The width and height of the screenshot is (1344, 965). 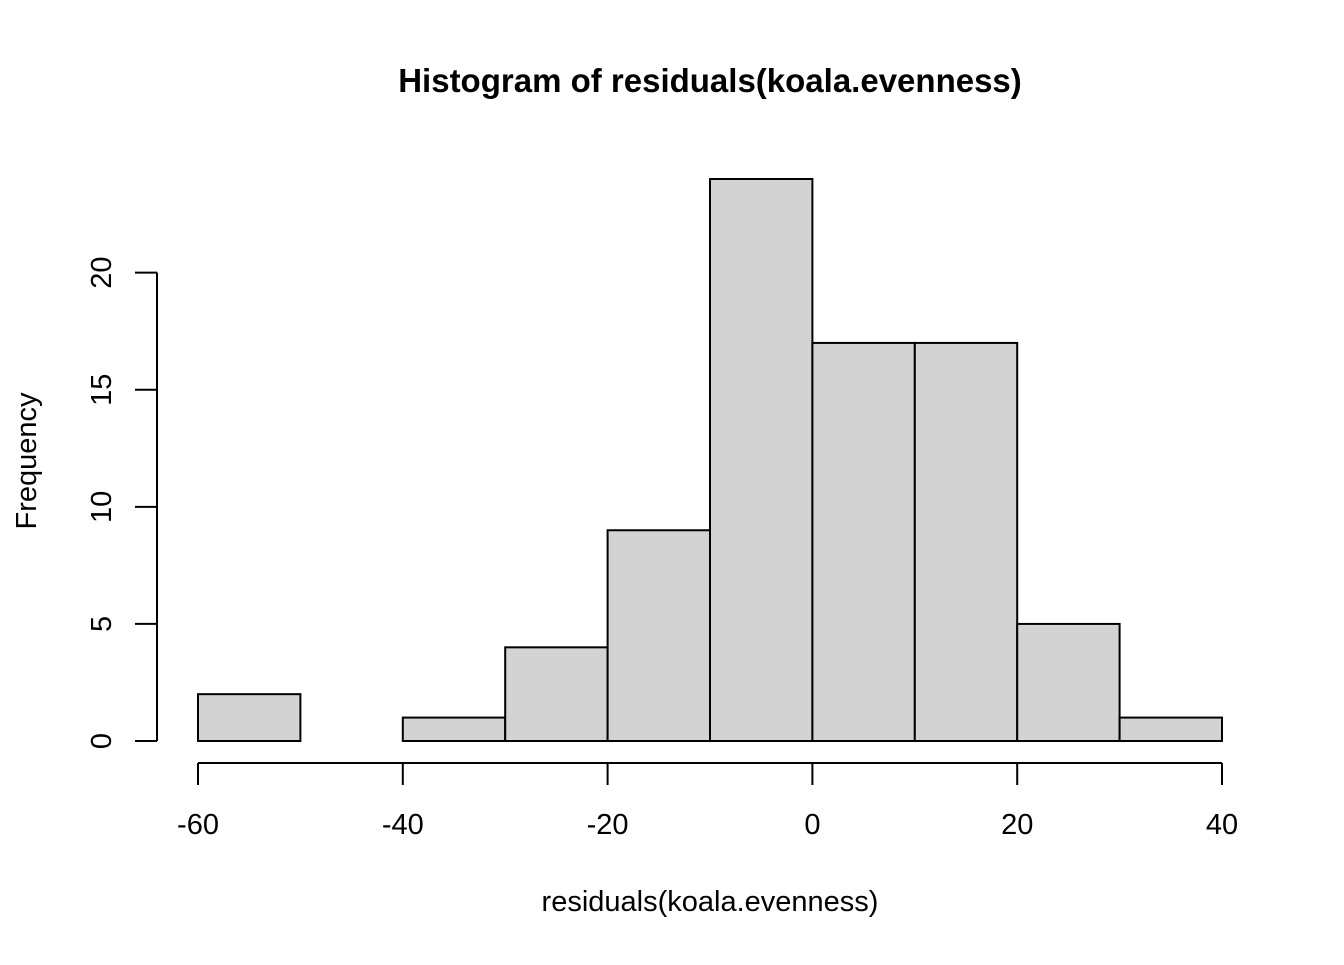 I want to click on y-axis-label: Frequency, so click(x=27, y=461).